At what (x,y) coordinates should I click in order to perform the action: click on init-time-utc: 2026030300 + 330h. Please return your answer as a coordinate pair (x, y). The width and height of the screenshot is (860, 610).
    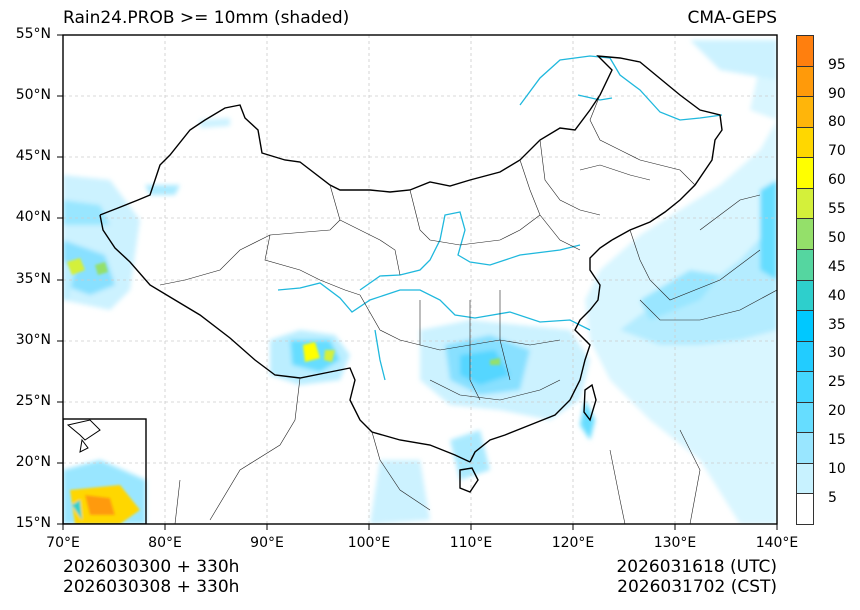
    Looking at the image, I should click on (151, 567).